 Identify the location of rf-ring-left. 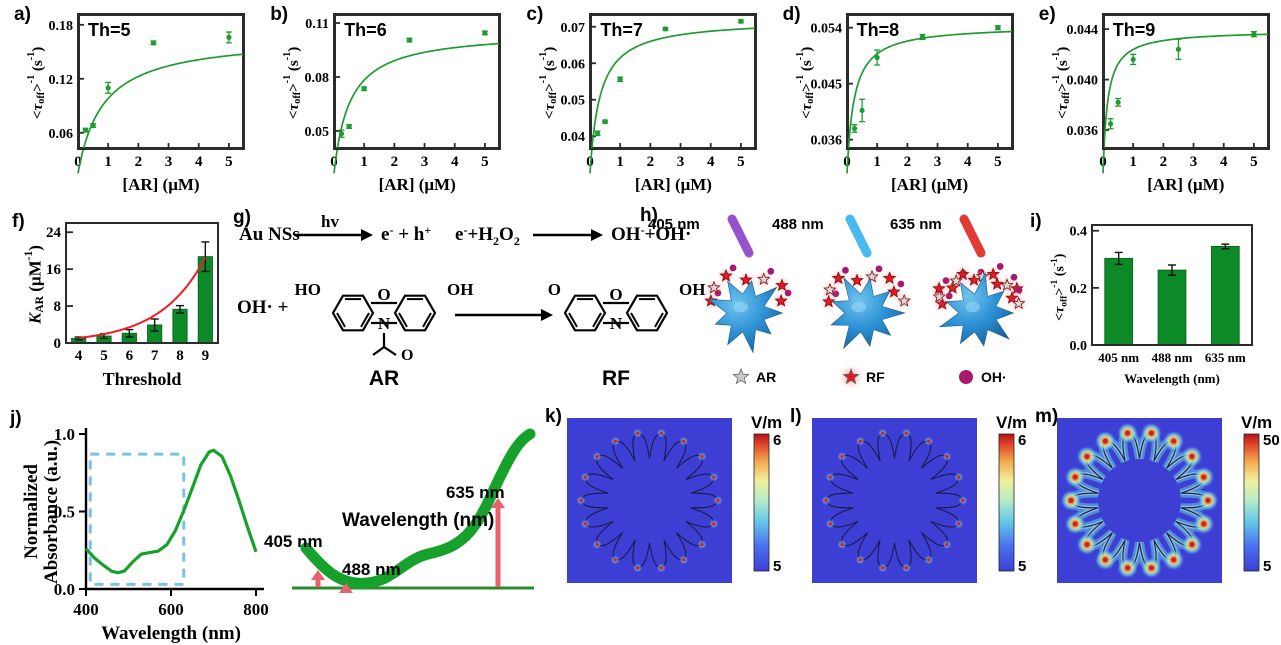
(585, 313).